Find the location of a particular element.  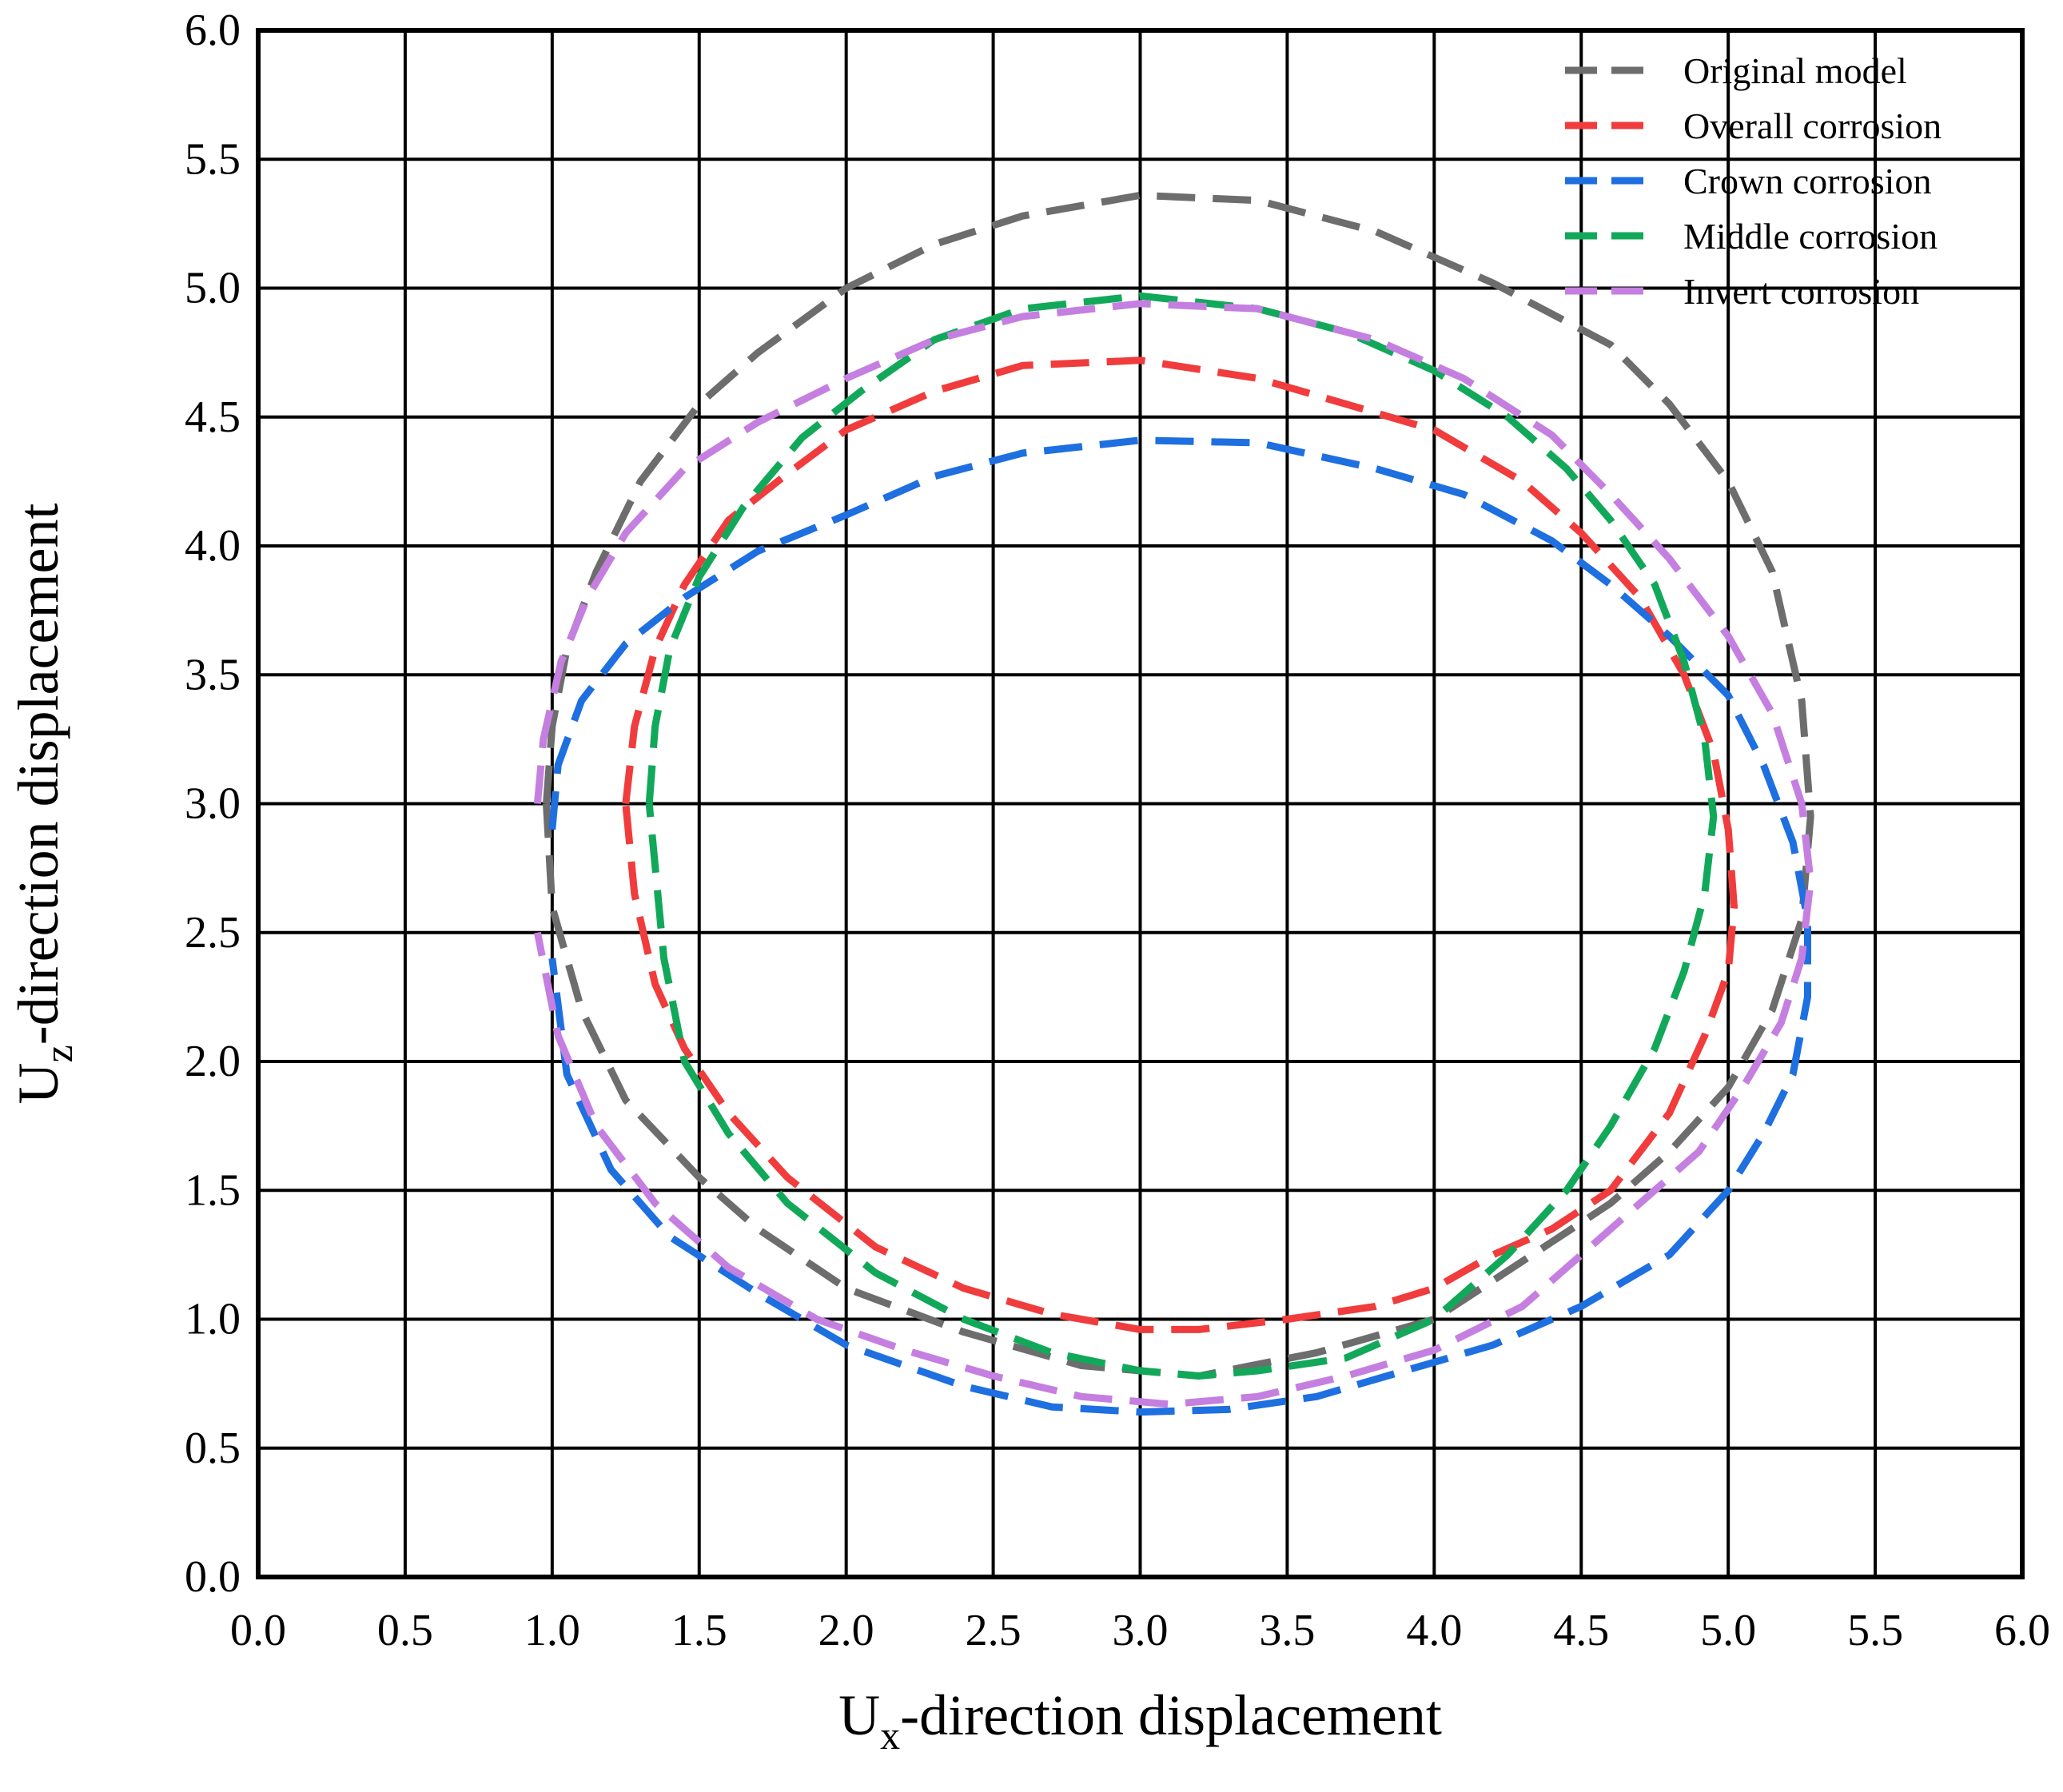

y-axis-title-rest: -direction displacement is located at coordinates (38, 774).